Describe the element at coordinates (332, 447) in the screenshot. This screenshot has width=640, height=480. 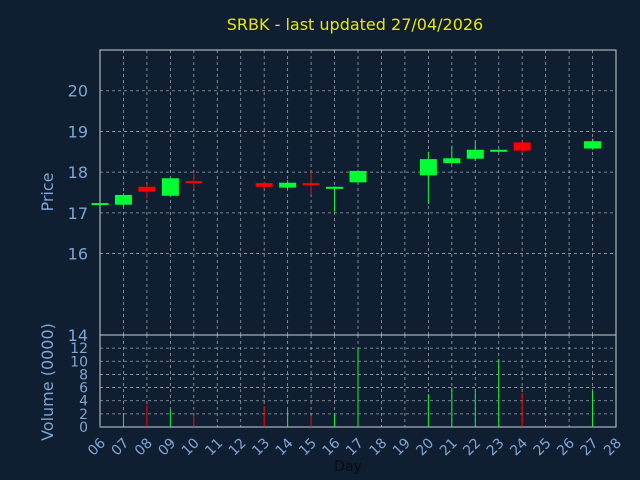
I see `x-tick-label: 16` at that location.